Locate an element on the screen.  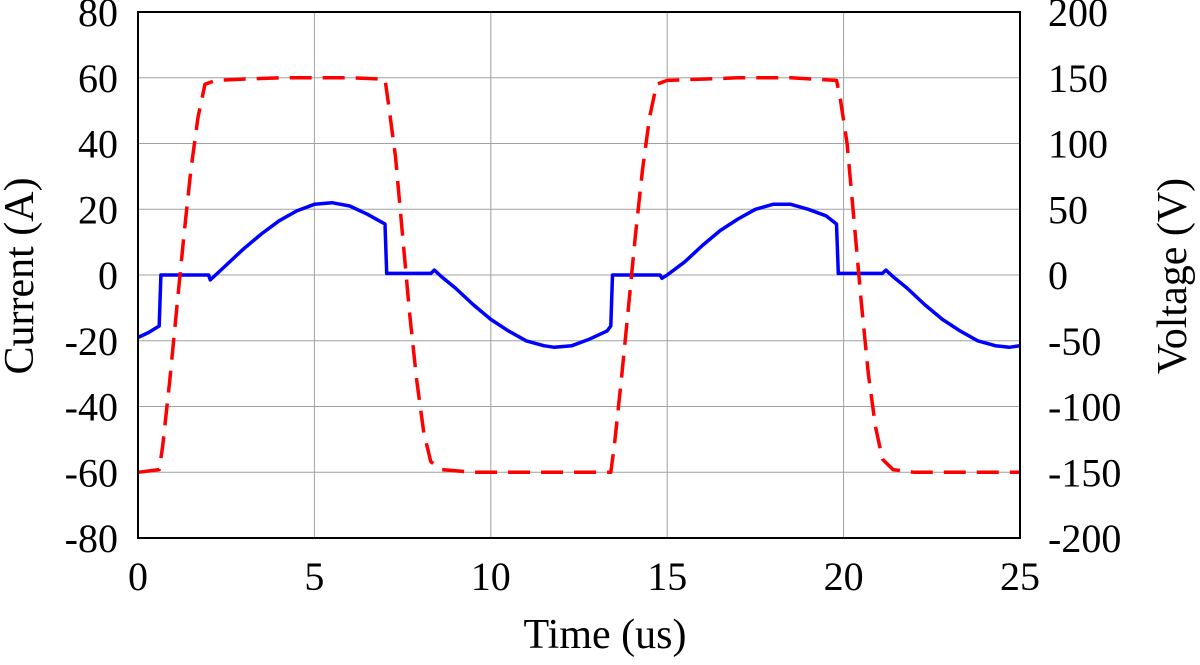
y-tick-label-right: -50 is located at coordinates (1074, 341).